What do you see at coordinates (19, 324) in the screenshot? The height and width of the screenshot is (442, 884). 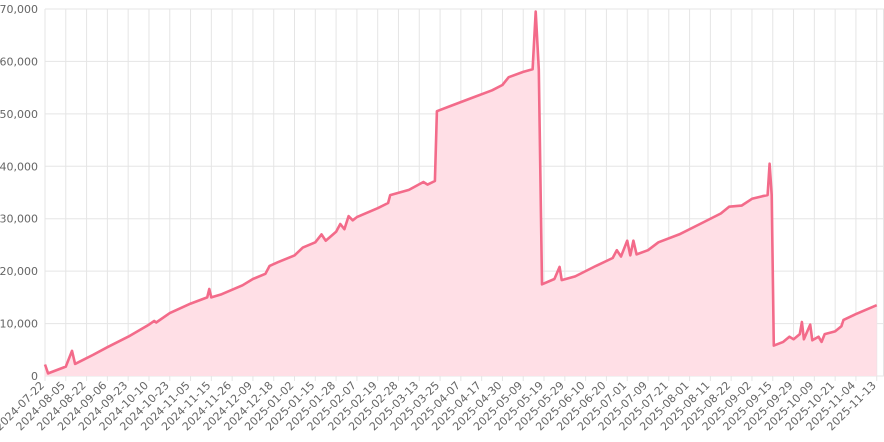 I see `y-tick-label: 10,000` at bounding box center [19, 324].